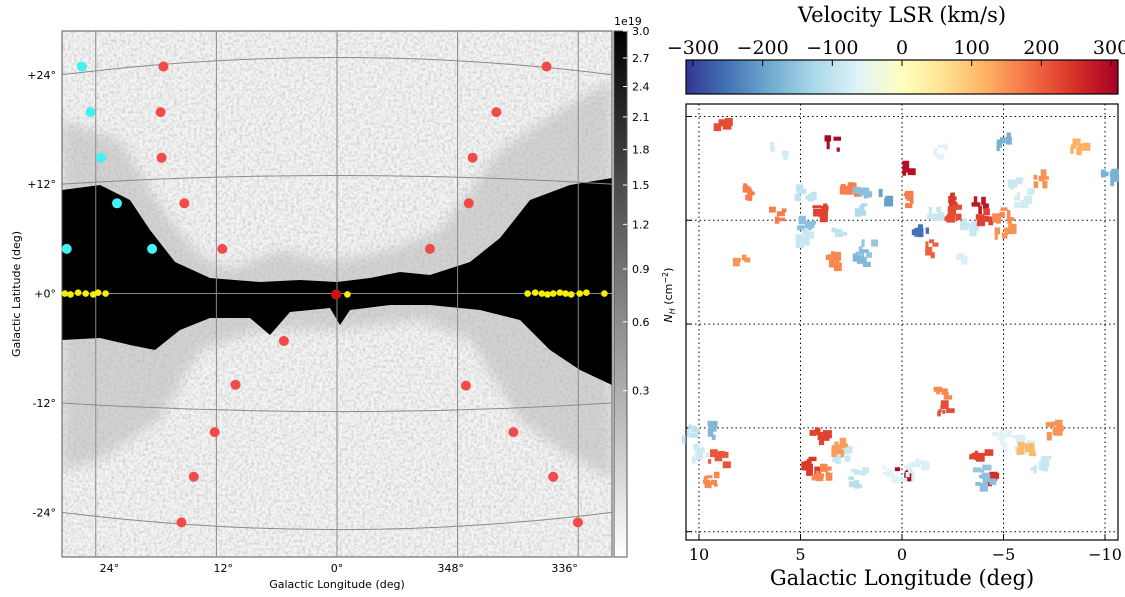 Image resolution: width=1125 pixels, height=597 pixels. I want to click on colorbar-title: Velocity LSR (km/s), so click(901, 15).